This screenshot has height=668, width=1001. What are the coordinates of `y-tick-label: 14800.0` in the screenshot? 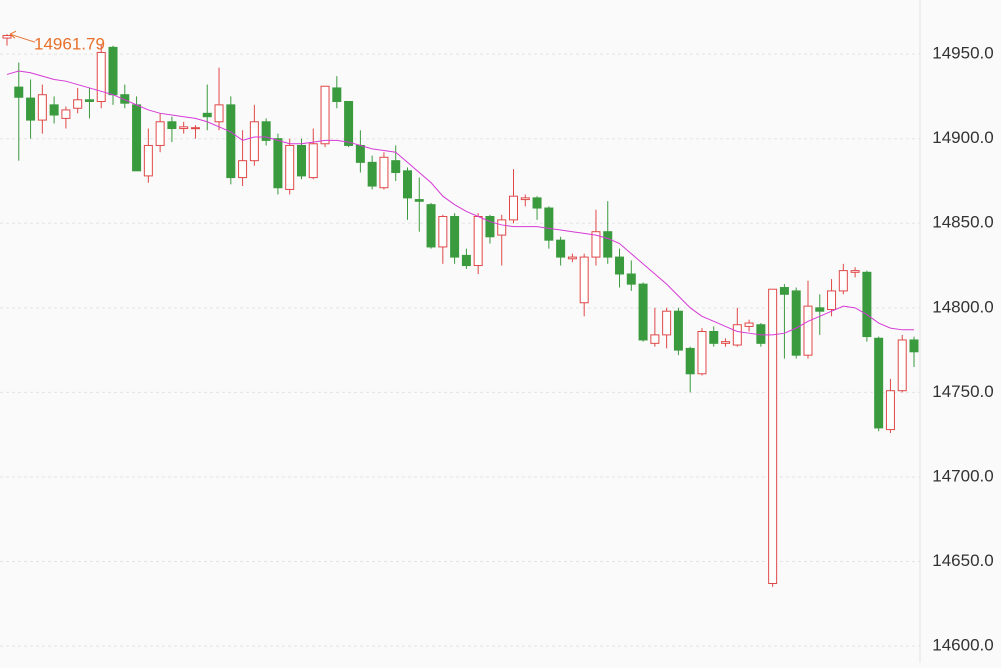 It's located at (962, 306).